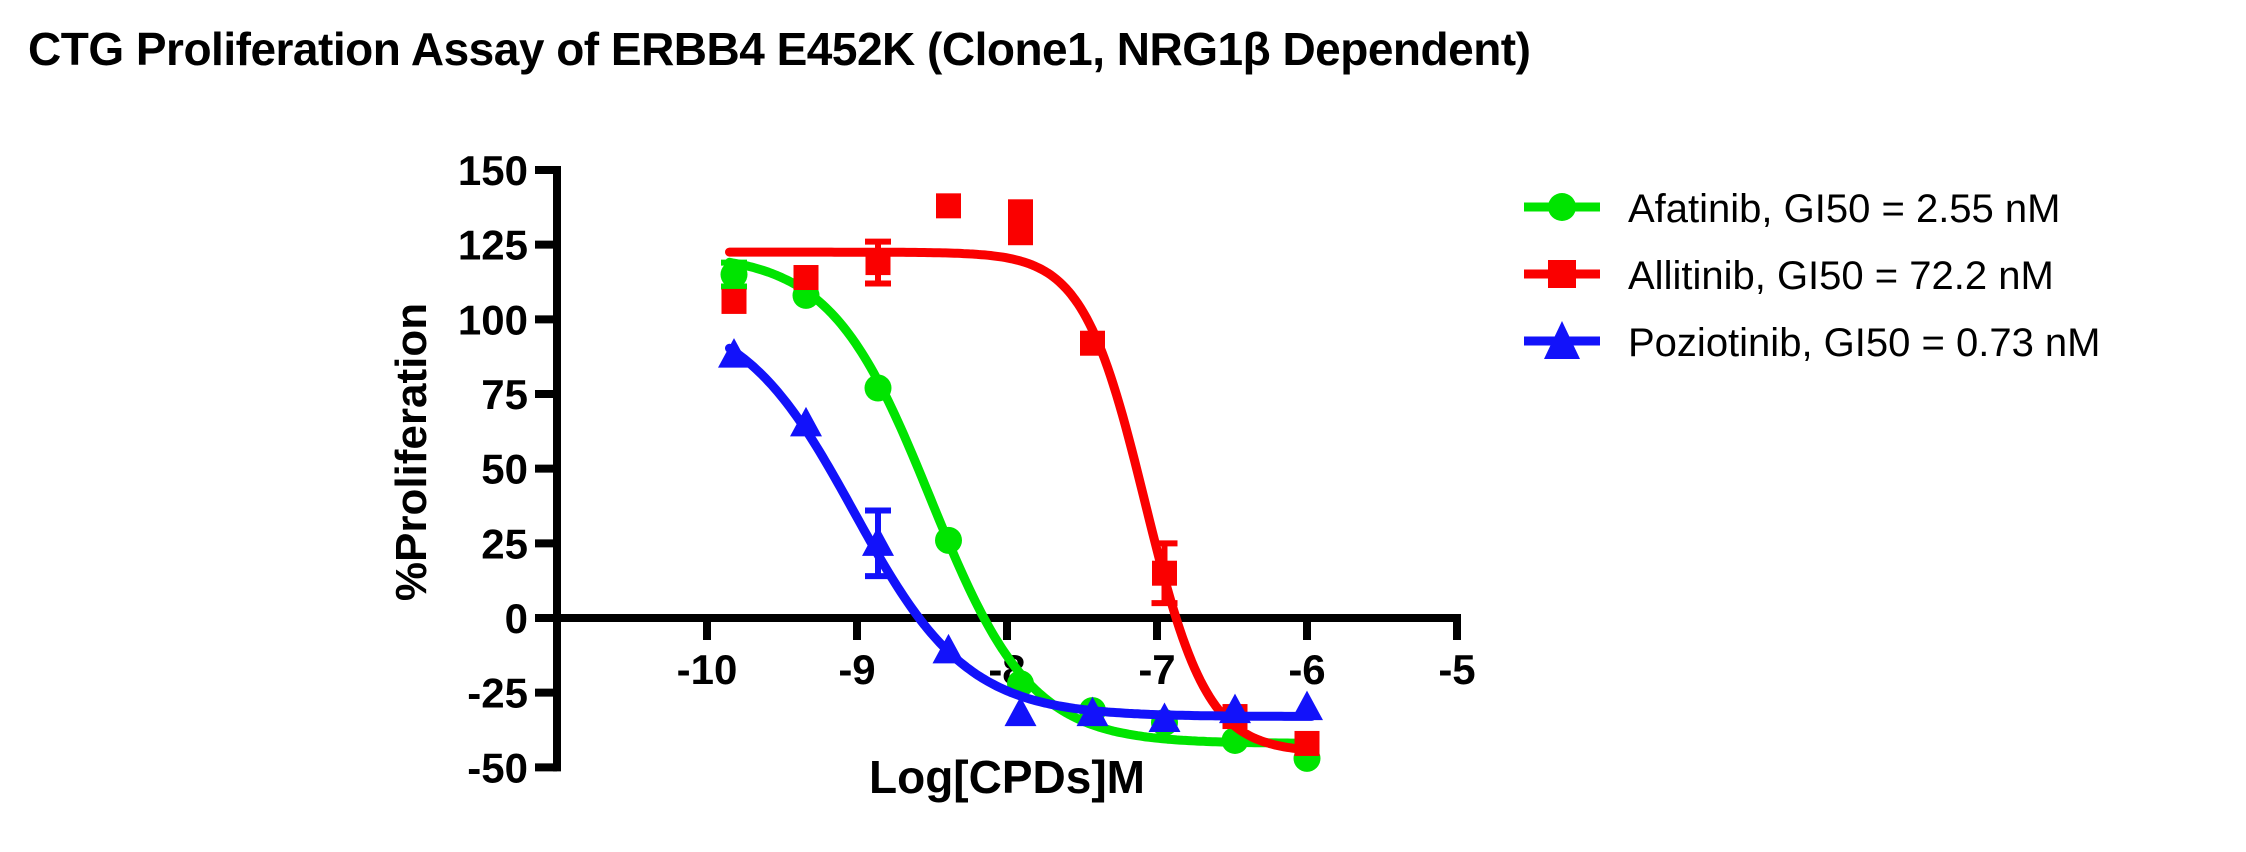 The image size is (2246, 852). Describe the element at coordinates (493, 245) in the screenshot. I see `y-tick-label: 125` at that location.